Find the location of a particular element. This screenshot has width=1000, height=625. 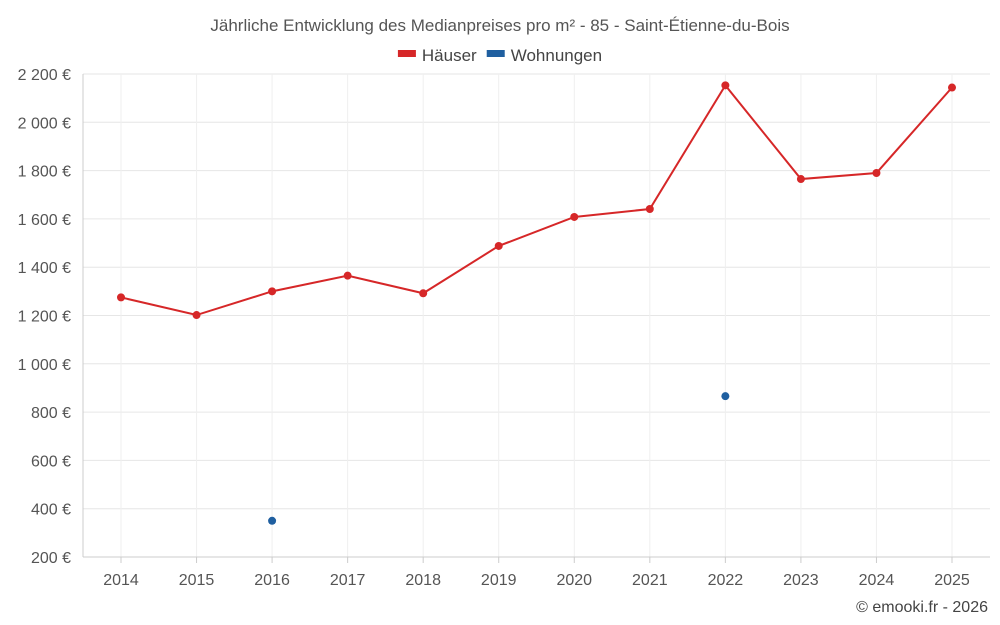

y-tick-label: 1 400 € is located at coordinates (44, 268).